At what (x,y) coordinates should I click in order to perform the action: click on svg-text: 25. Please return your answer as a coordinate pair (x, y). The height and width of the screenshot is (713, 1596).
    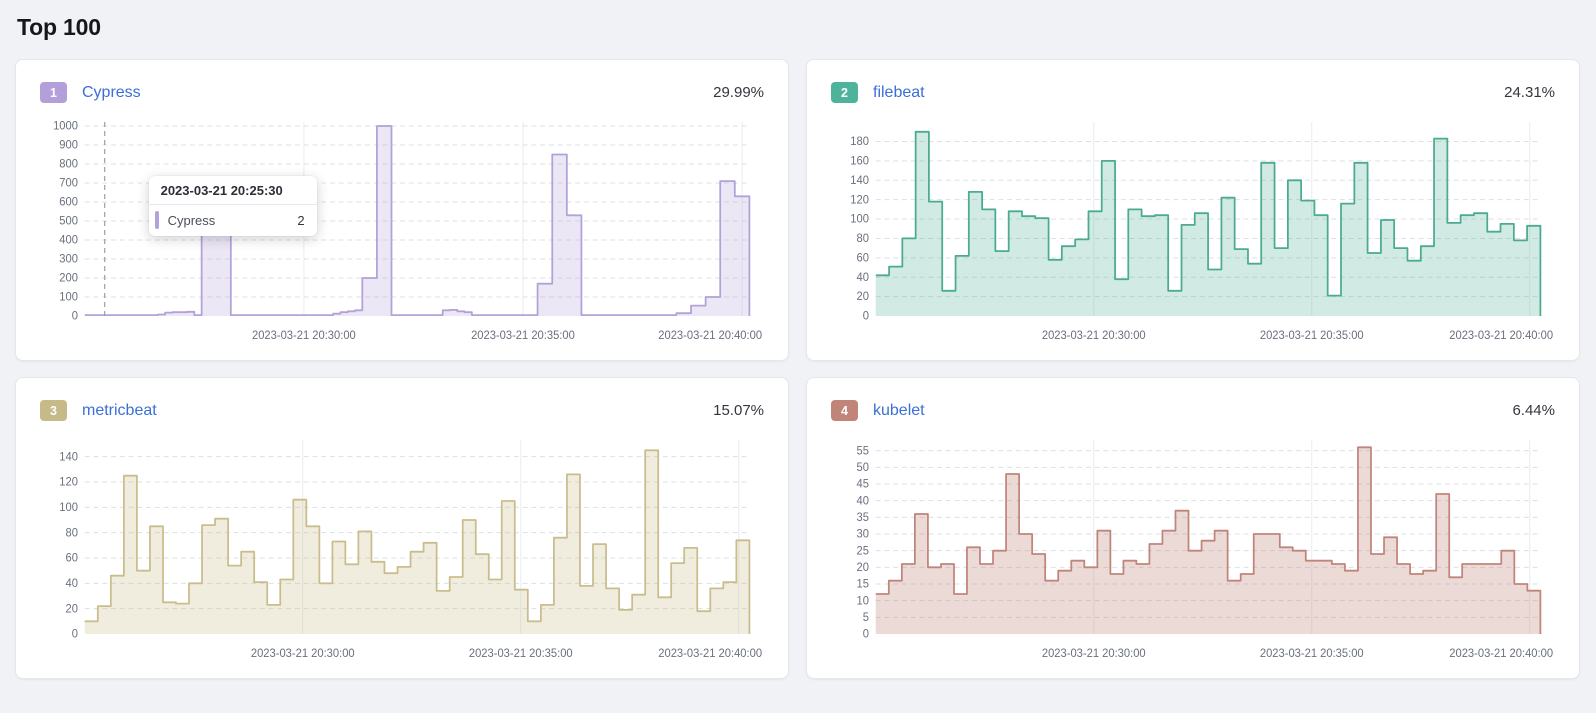
    Looking at the image, I should click on (863, 551).